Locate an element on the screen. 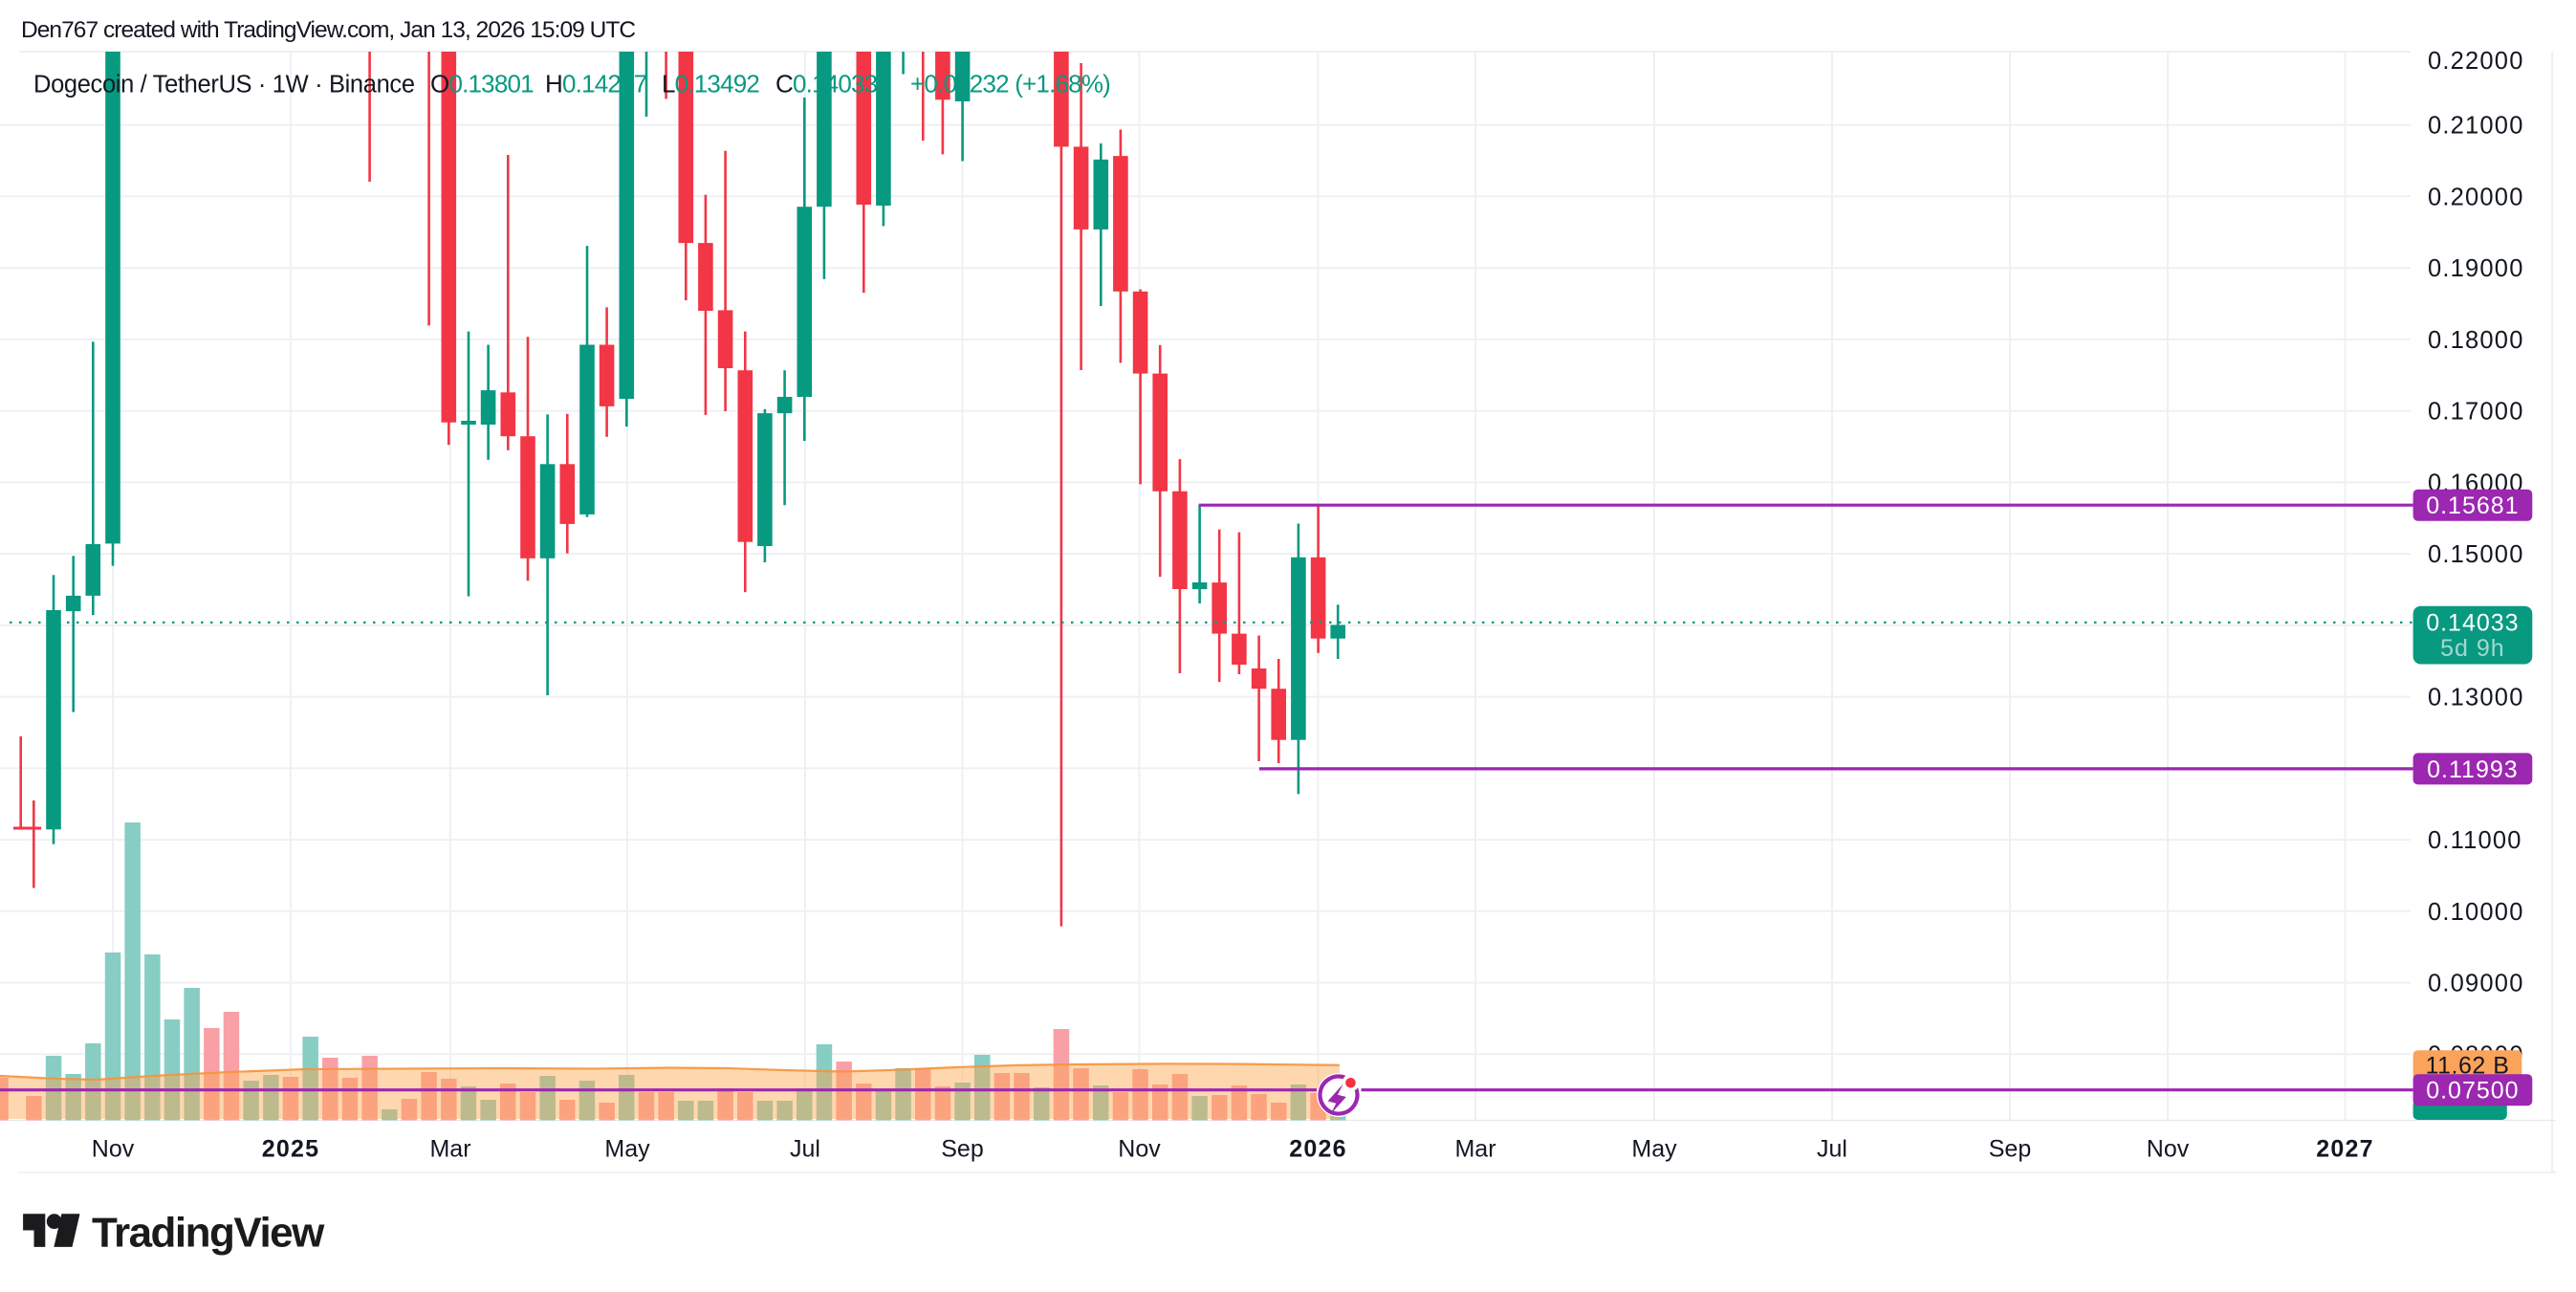 Image resolution: width=2576 pixels, height=1292 pixels. svg-text: 5d 9h is located at coordinates (2472, 648).